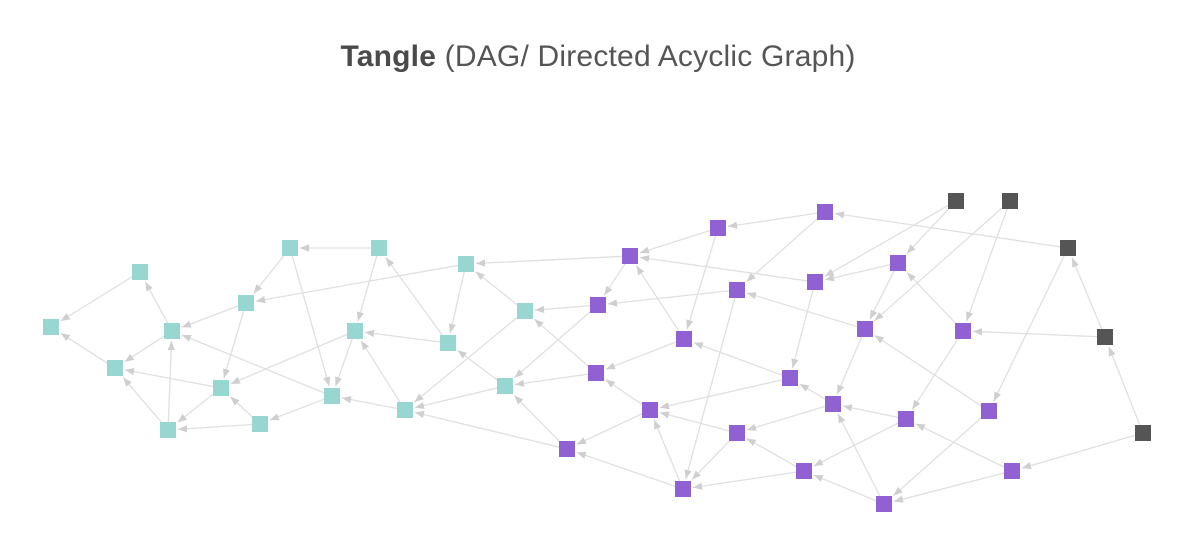 This screenshot has height=534, width=1196. Describe the element at coordinates (846, 488) in the screenshot. I see `edge-p21-p19` at that location.